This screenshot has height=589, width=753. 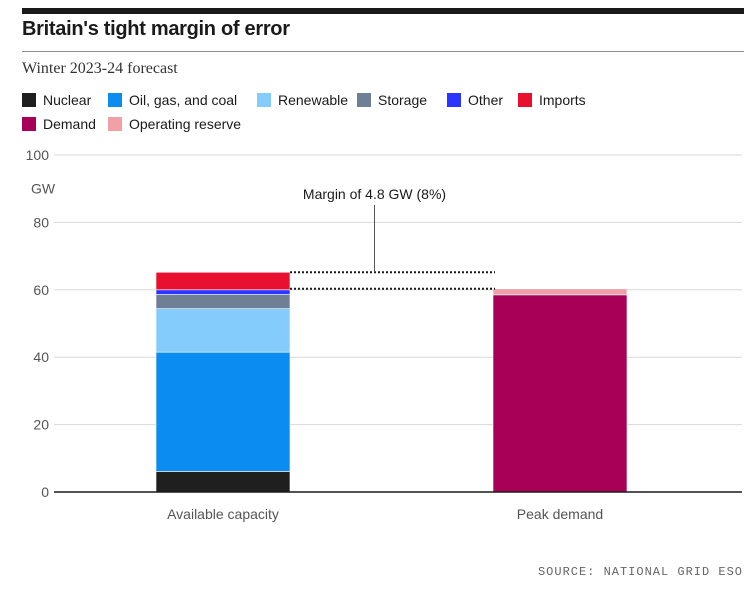 I want to click on legend-item-storage: Storage, so click(x=392, y=100).